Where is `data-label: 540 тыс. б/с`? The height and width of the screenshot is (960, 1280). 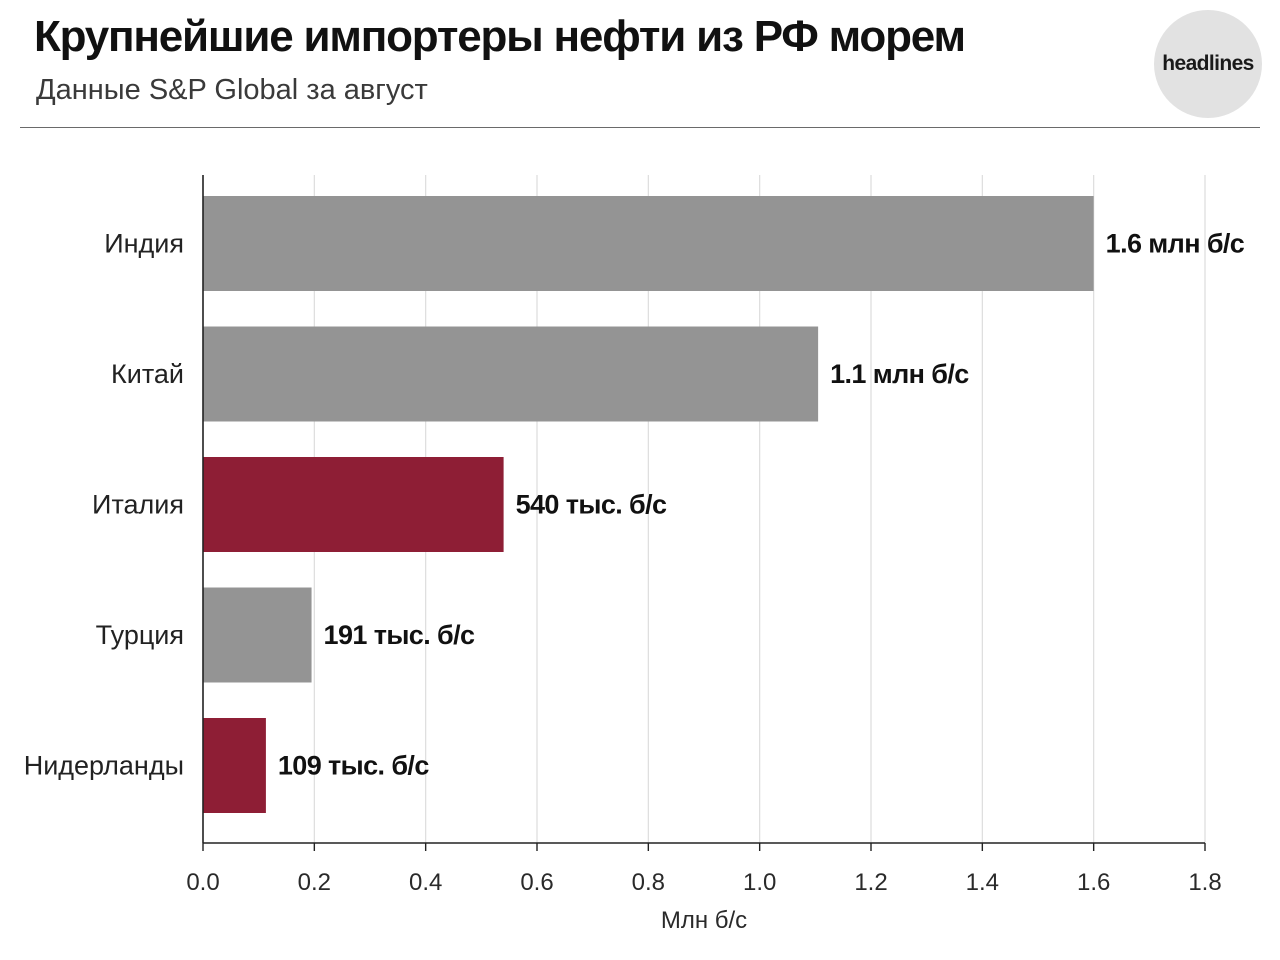
data-label: 540 тыс. б/с is located at coordinates (591, 505).